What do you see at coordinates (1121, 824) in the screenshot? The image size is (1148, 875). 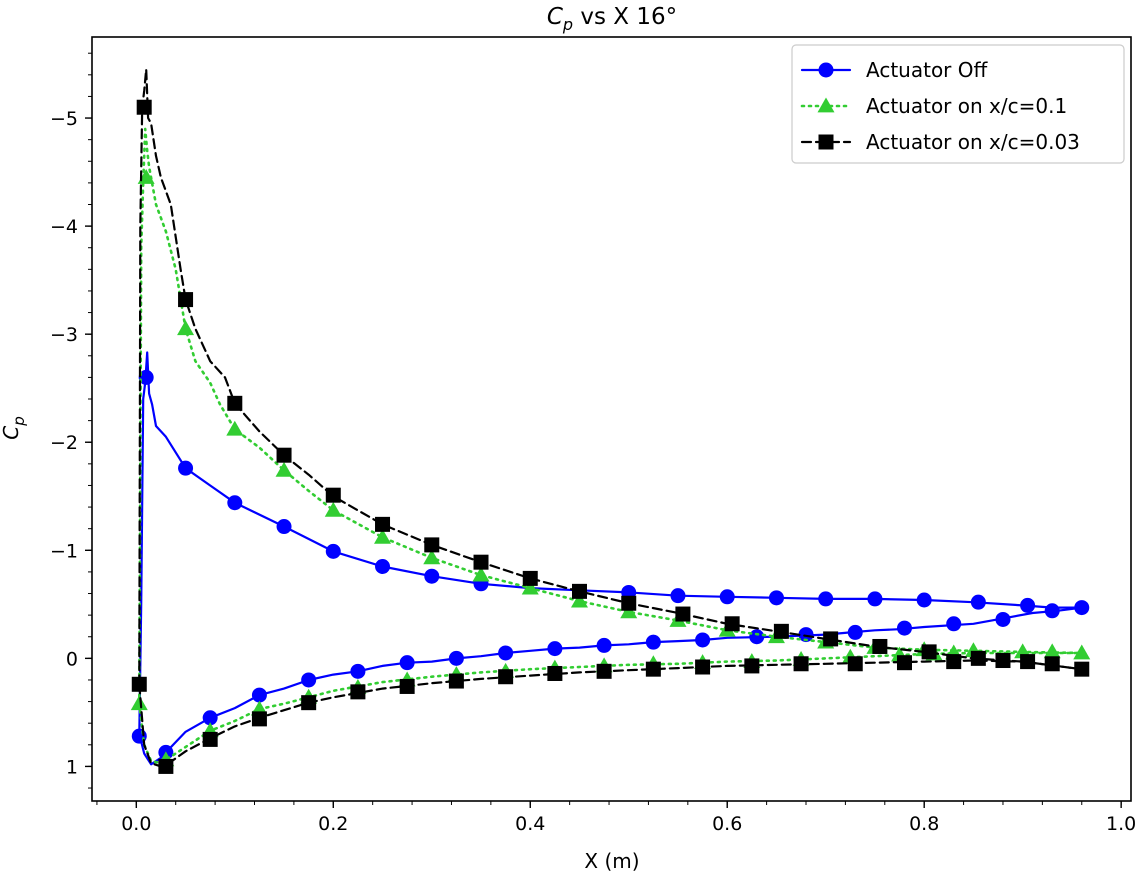 I see `x-tick-label: 1.0` at bounding box center [1121, 824].